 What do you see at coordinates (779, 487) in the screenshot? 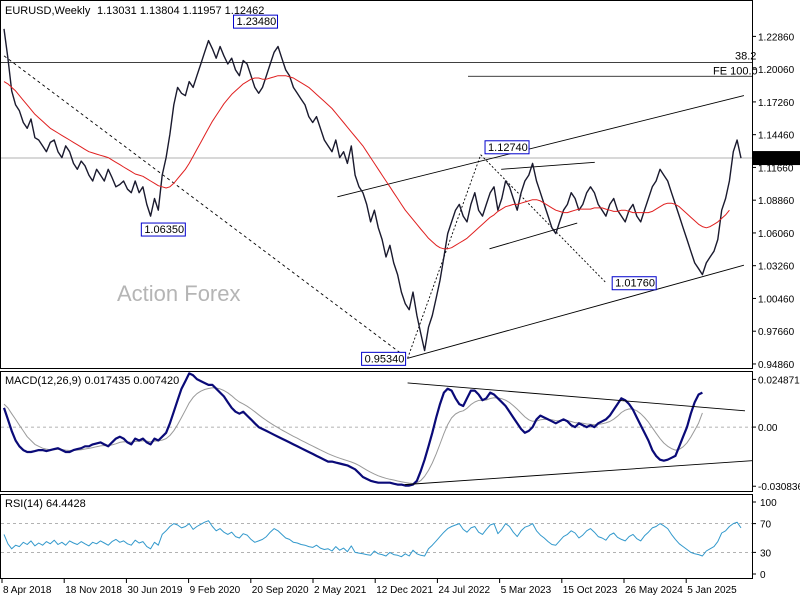
I see `macd-tick-label: -0.030836` at bounding box center [779, 487].